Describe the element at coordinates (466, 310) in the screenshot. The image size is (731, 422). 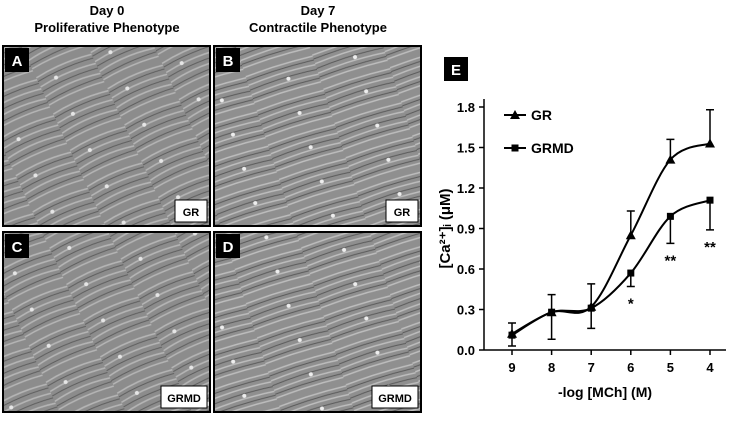
I see `y-tick-label: 0.3` at that location.